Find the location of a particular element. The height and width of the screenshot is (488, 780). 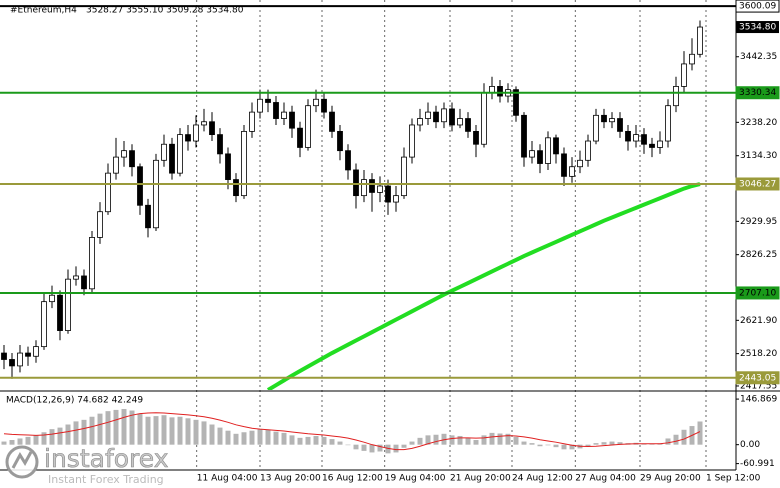

macd-signal is located at coordinates (352, 431).